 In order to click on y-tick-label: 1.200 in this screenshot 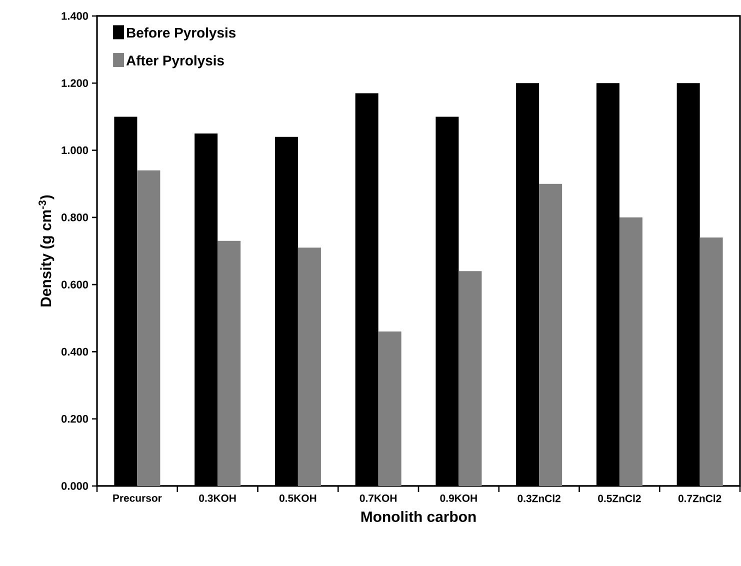, I will do `click(75, 83)`.